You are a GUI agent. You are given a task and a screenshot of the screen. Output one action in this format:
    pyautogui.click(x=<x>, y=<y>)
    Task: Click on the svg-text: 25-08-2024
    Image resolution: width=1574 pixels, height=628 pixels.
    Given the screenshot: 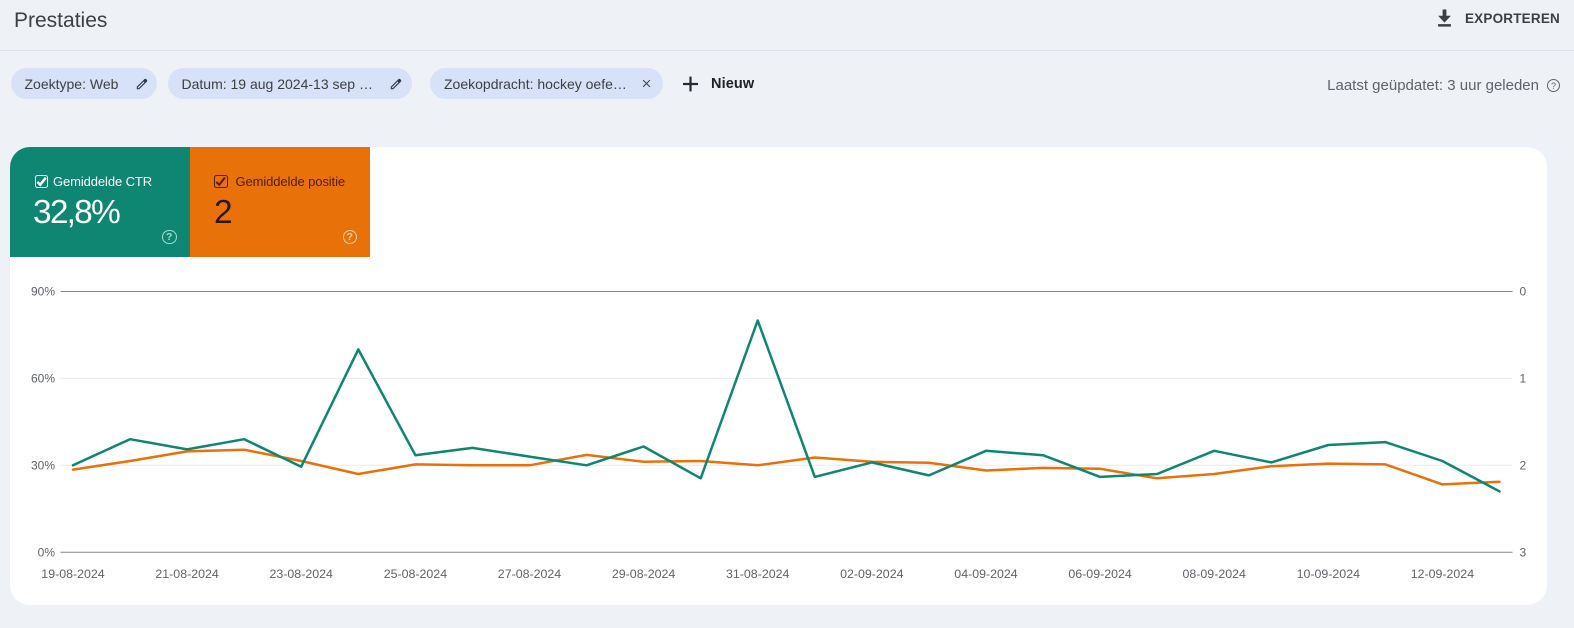 What is the action you would take?
    pyautogui.click(x=415, y=574)
    